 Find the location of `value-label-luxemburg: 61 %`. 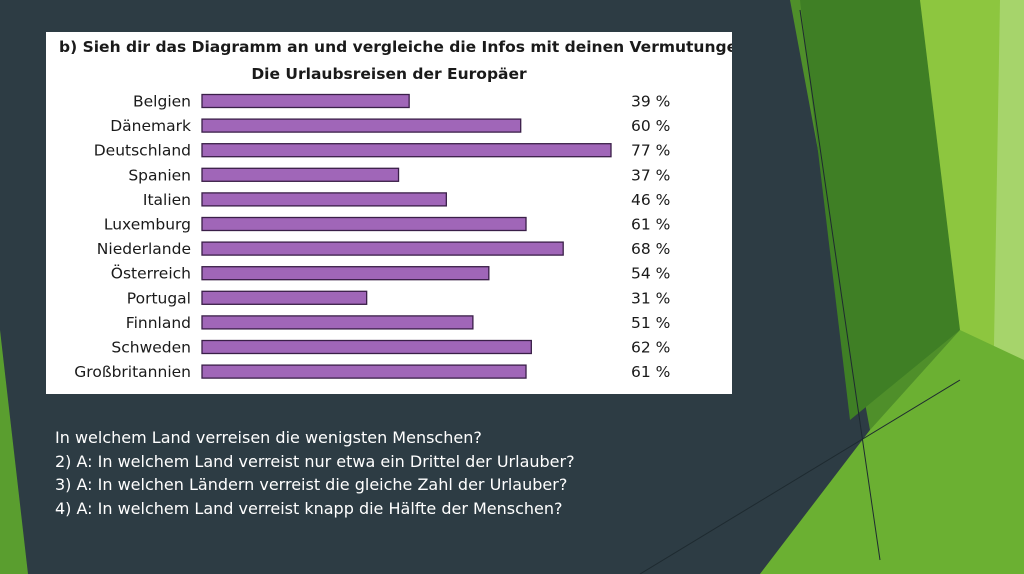

value-label-luxemburg: 61 % is located at coordinates (650, 225).